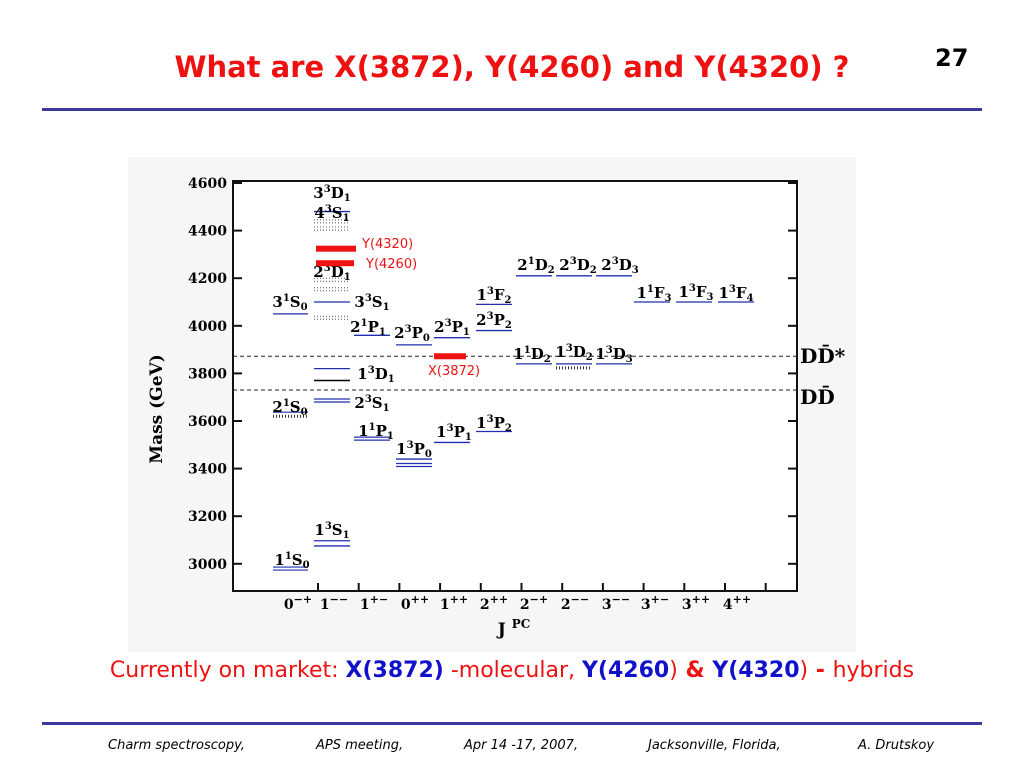  I want to click on y-tick-label: 4200, so click(207, 279).